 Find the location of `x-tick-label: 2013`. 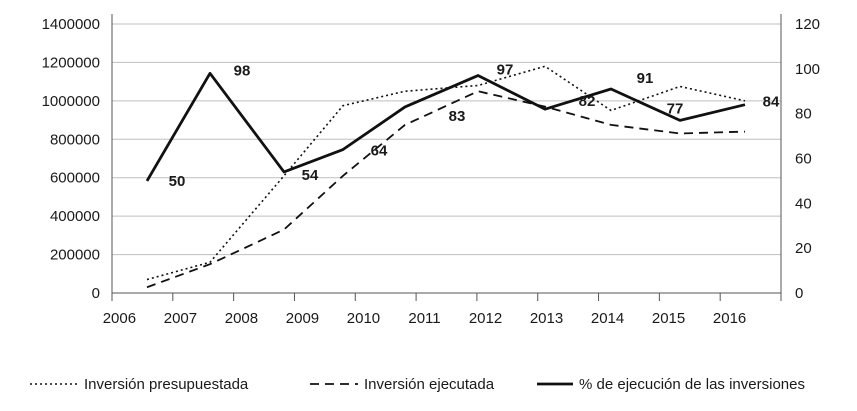

x-tick-label: 2013 is located at coordinates (546, 318).